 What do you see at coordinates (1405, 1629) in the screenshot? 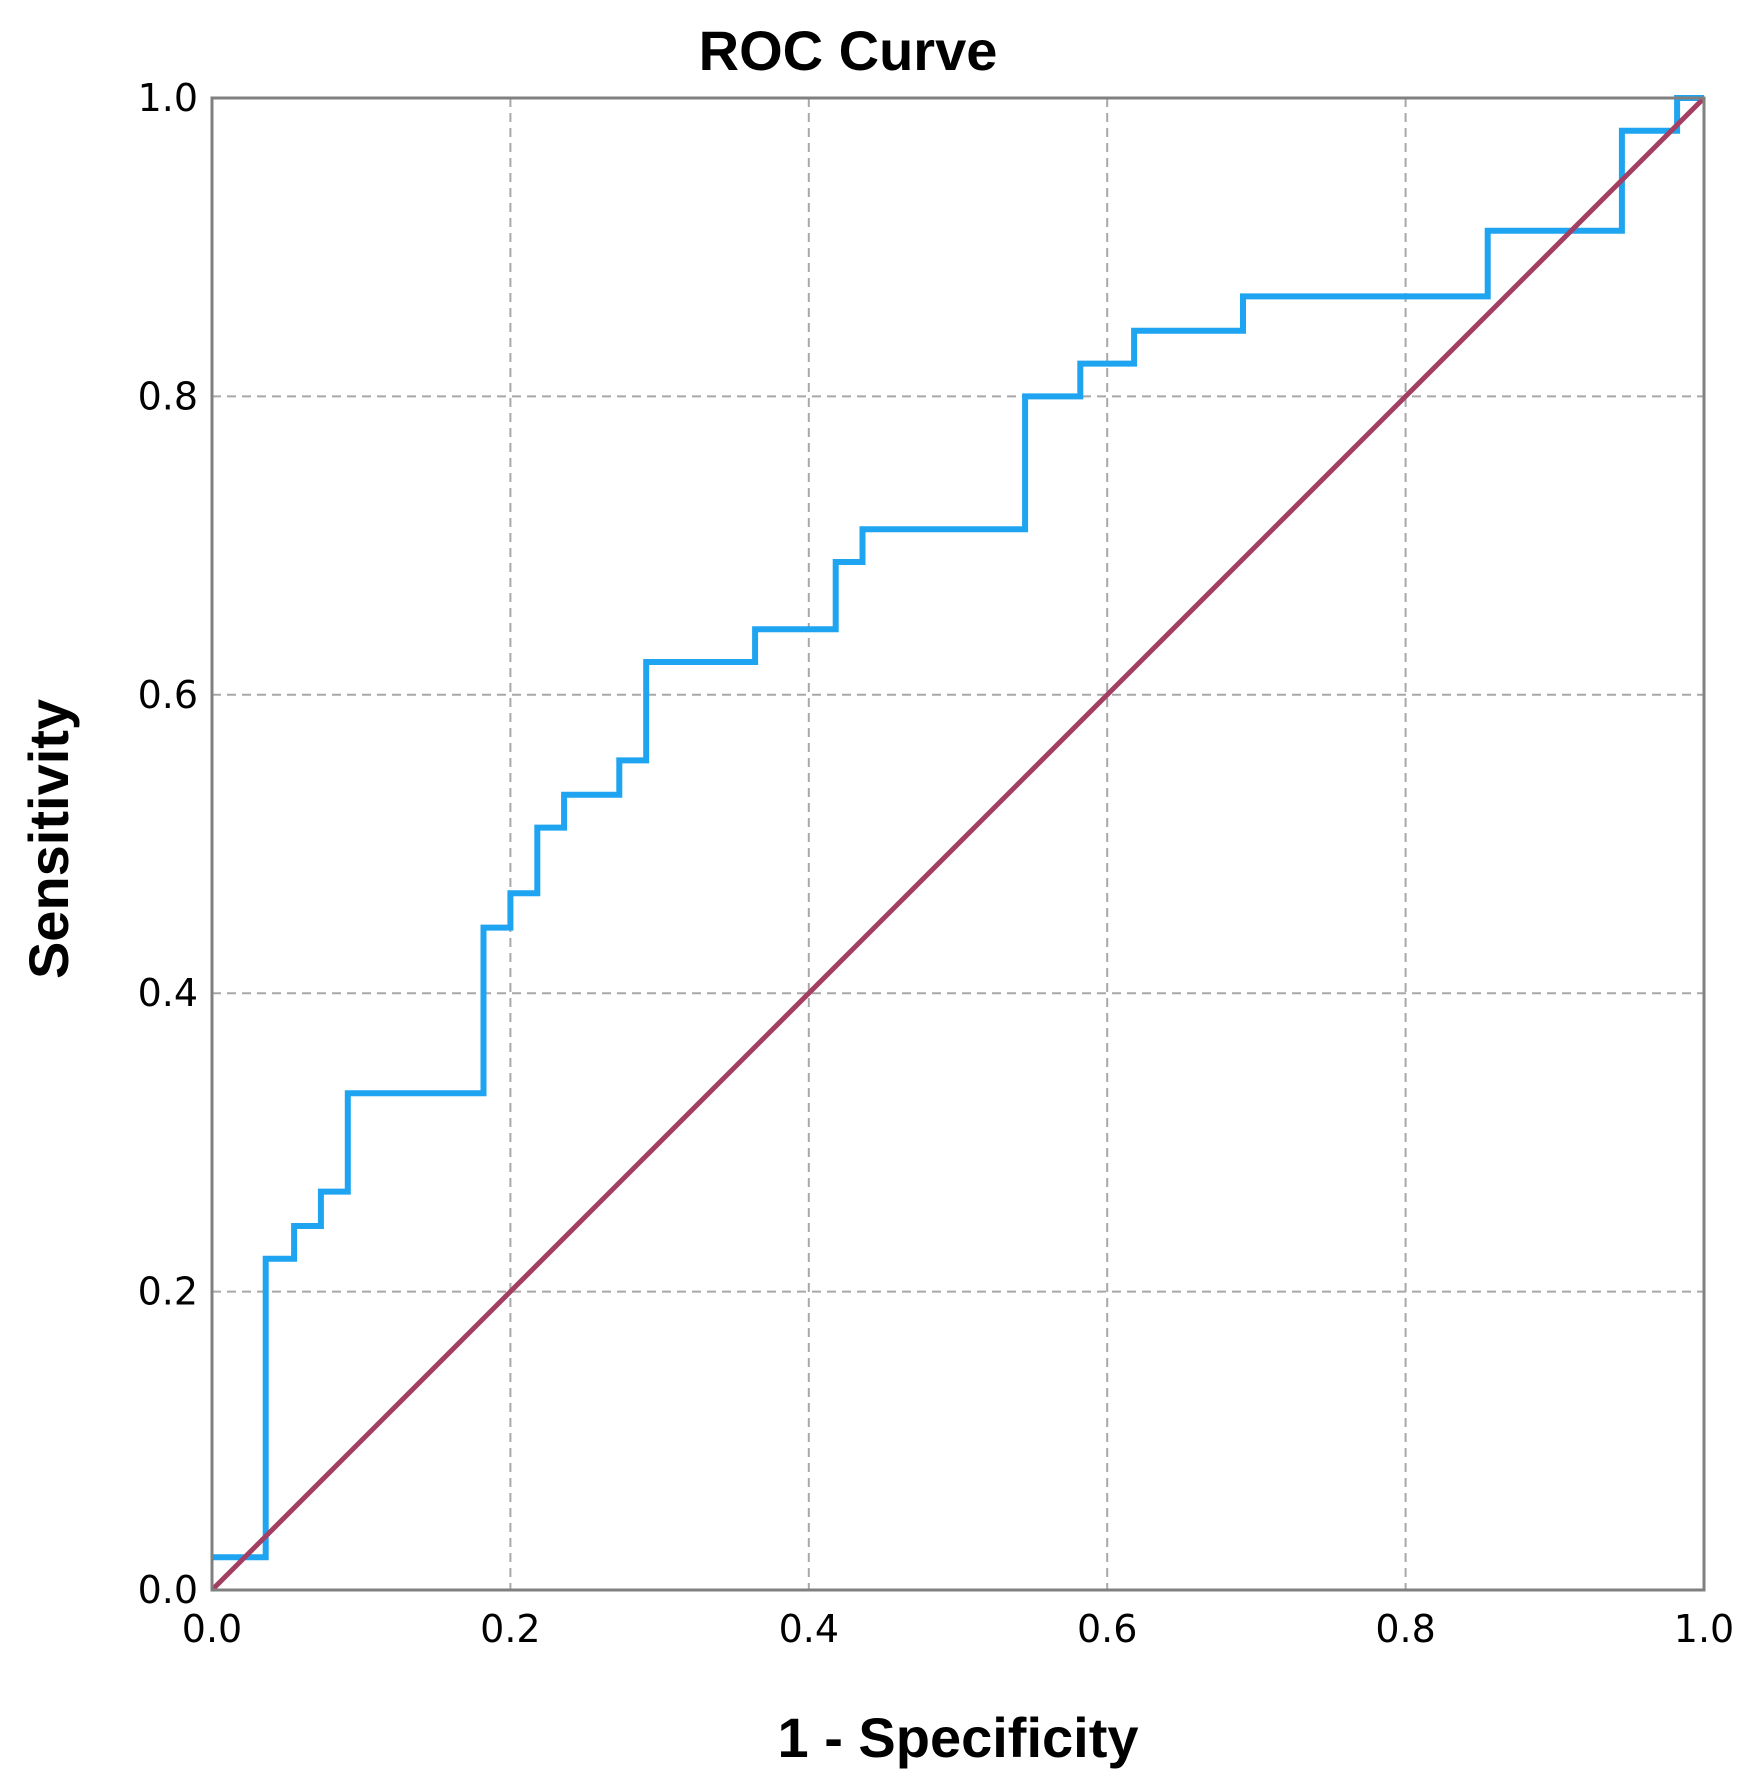
I see `x-tick-label: 0.8` at bounding box center [1405, 1629].